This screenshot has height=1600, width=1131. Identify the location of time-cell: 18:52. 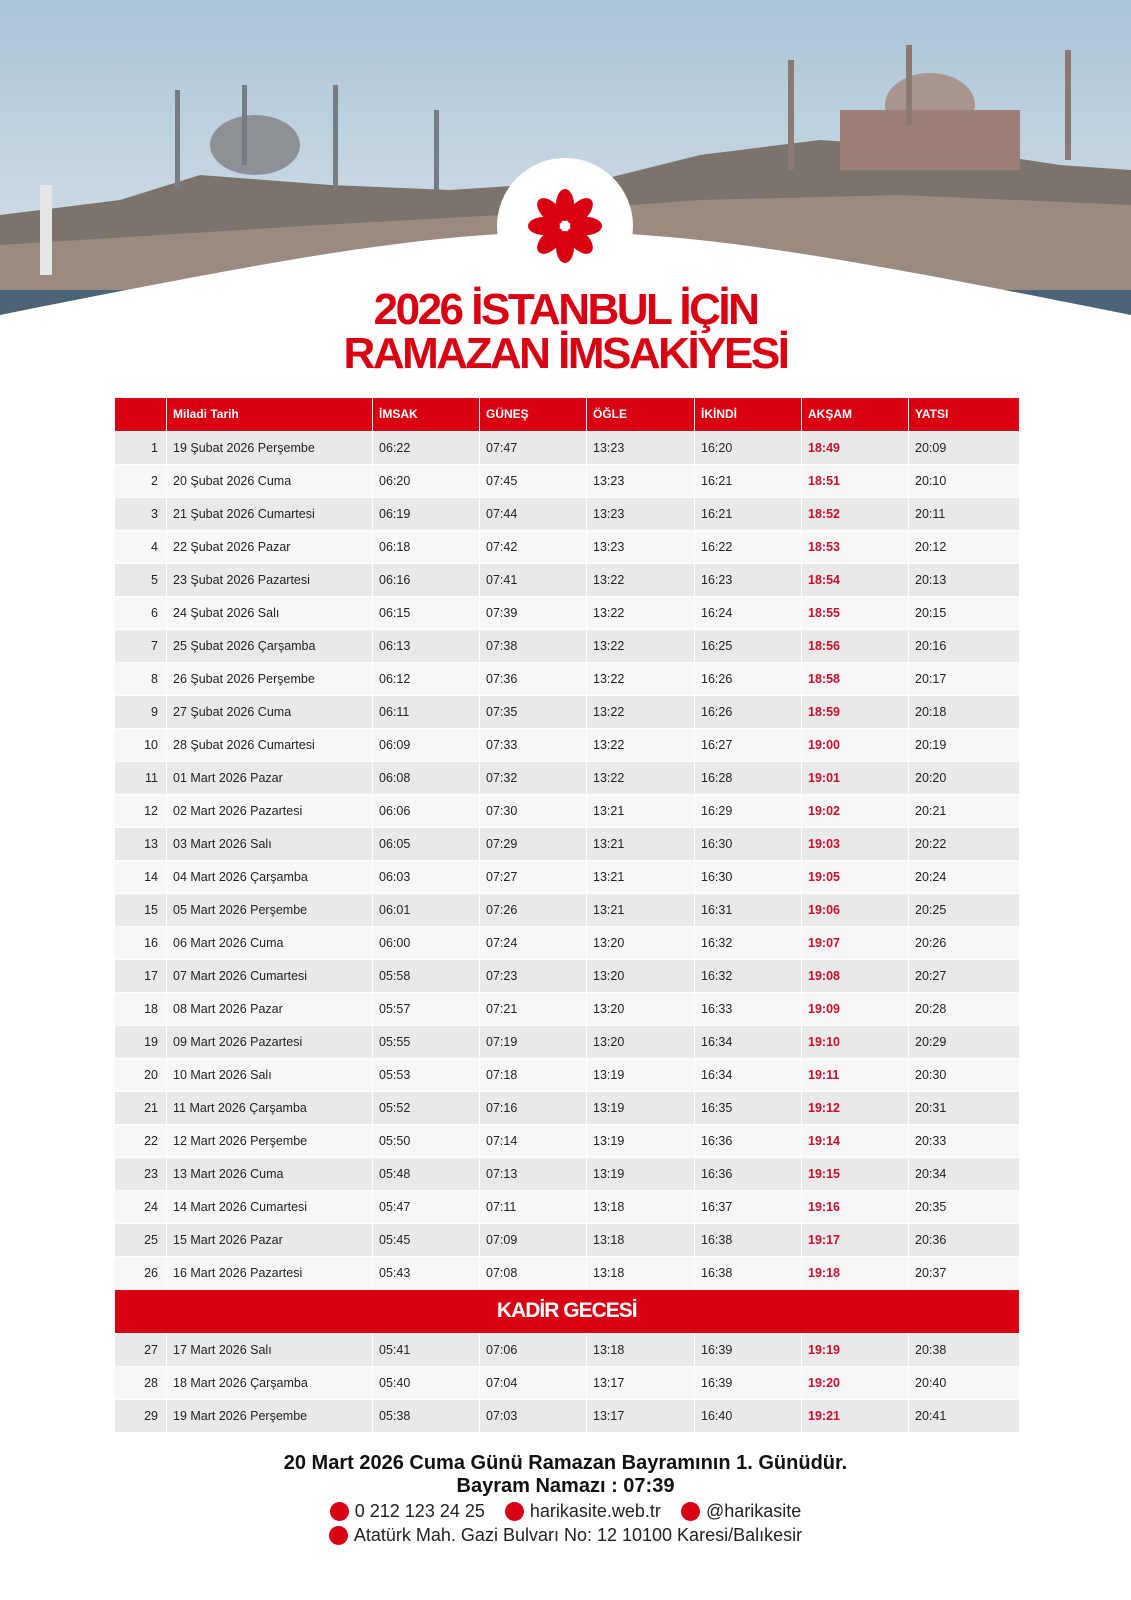
(855, 514).